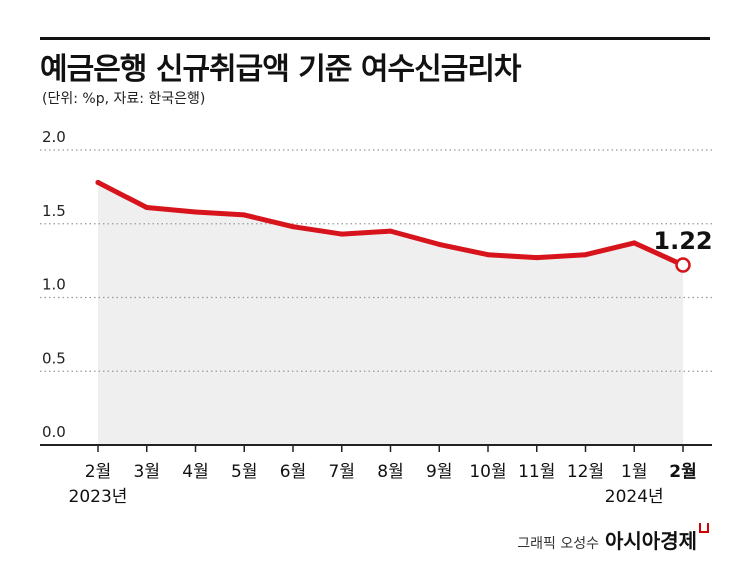  What do you see at coordinates (124, 99) in the screenshot?
I see `chart-subtitle: (단위: %p, 자료: 한국은행)` at bounding box center [124, 99].